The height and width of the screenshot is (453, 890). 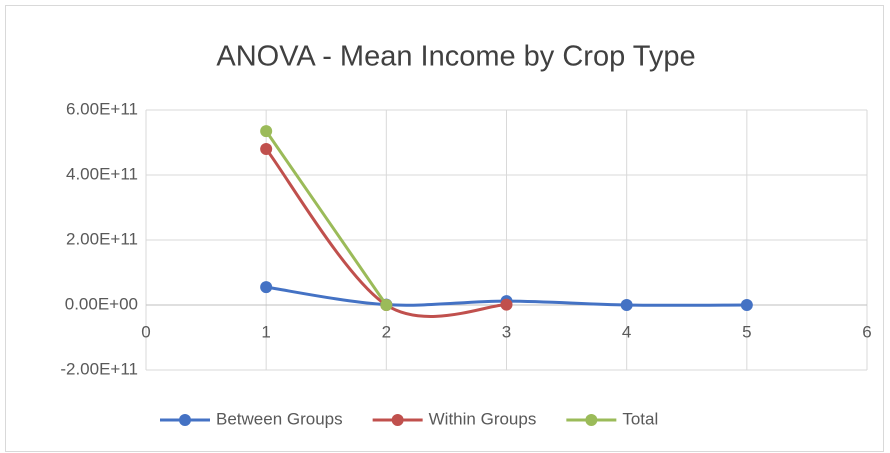 What do you see at coordinates (386, 331) in the screenshot?
I see `x-tick-label: 2` at bounding box center [386, 331].